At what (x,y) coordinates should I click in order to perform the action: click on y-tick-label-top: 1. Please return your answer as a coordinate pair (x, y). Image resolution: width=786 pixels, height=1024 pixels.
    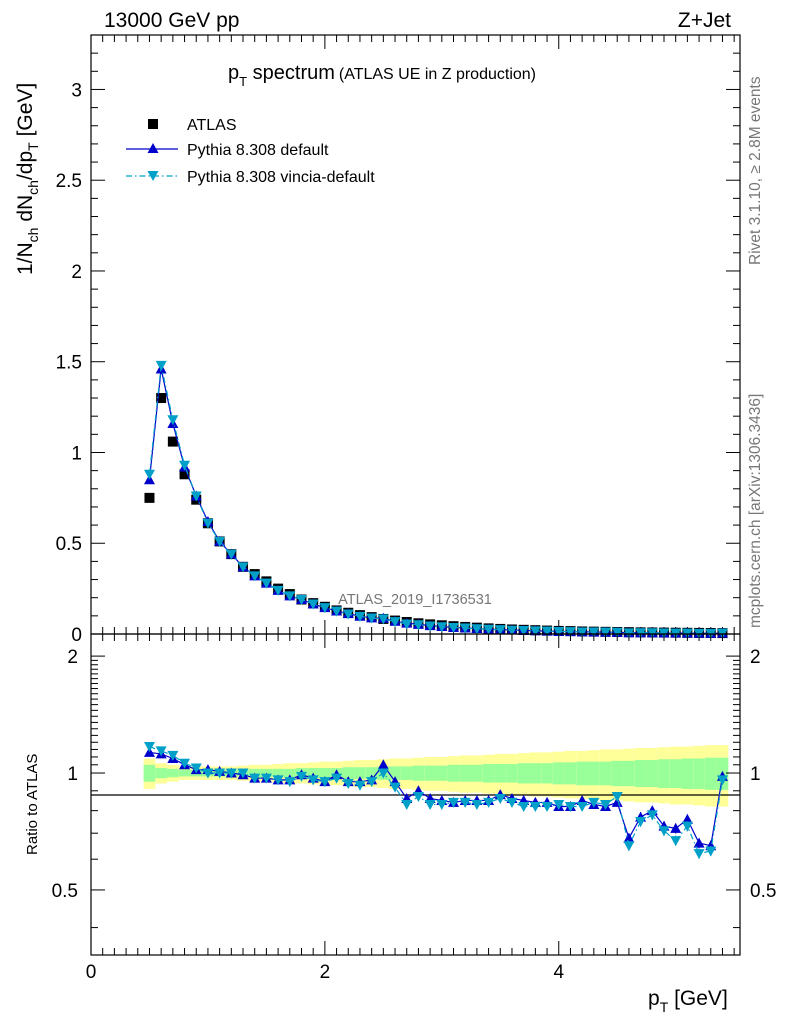
    Looking at the image, I should click on (76, 453).